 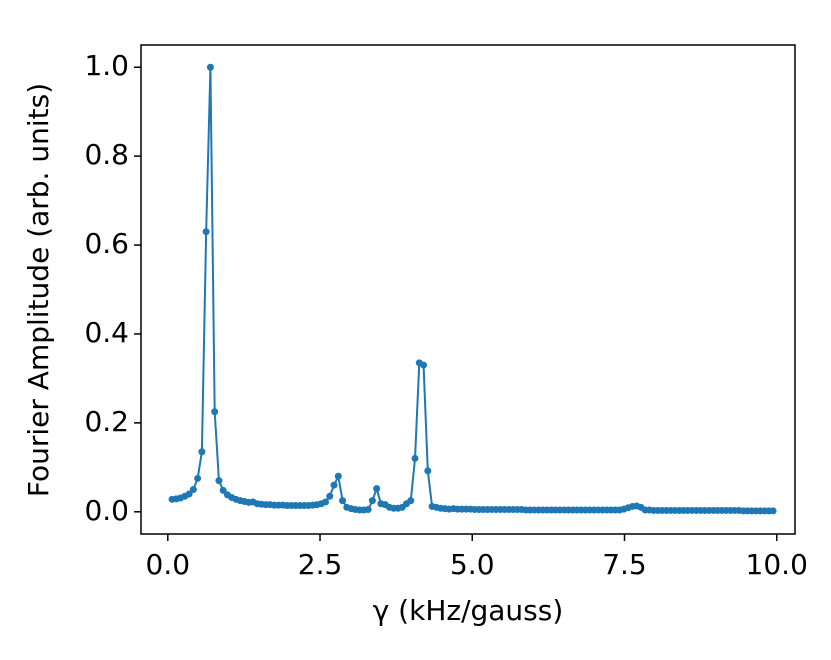 I want to click on y-axis-label: Fourier Amplitude (arb. units), so click(x=38, y=290).